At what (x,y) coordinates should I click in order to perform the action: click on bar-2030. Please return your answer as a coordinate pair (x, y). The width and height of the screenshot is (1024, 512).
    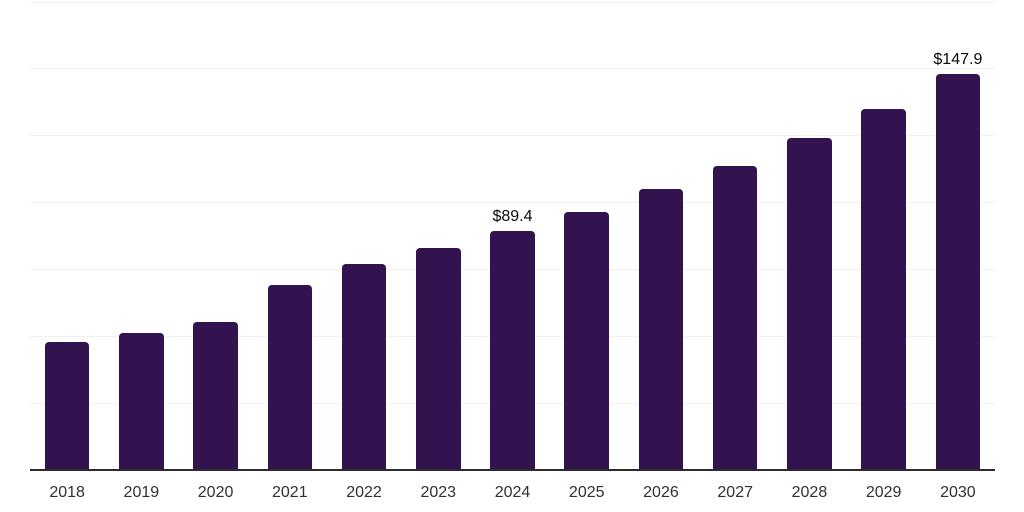
    Looking at the image, I should click on (958, 272).